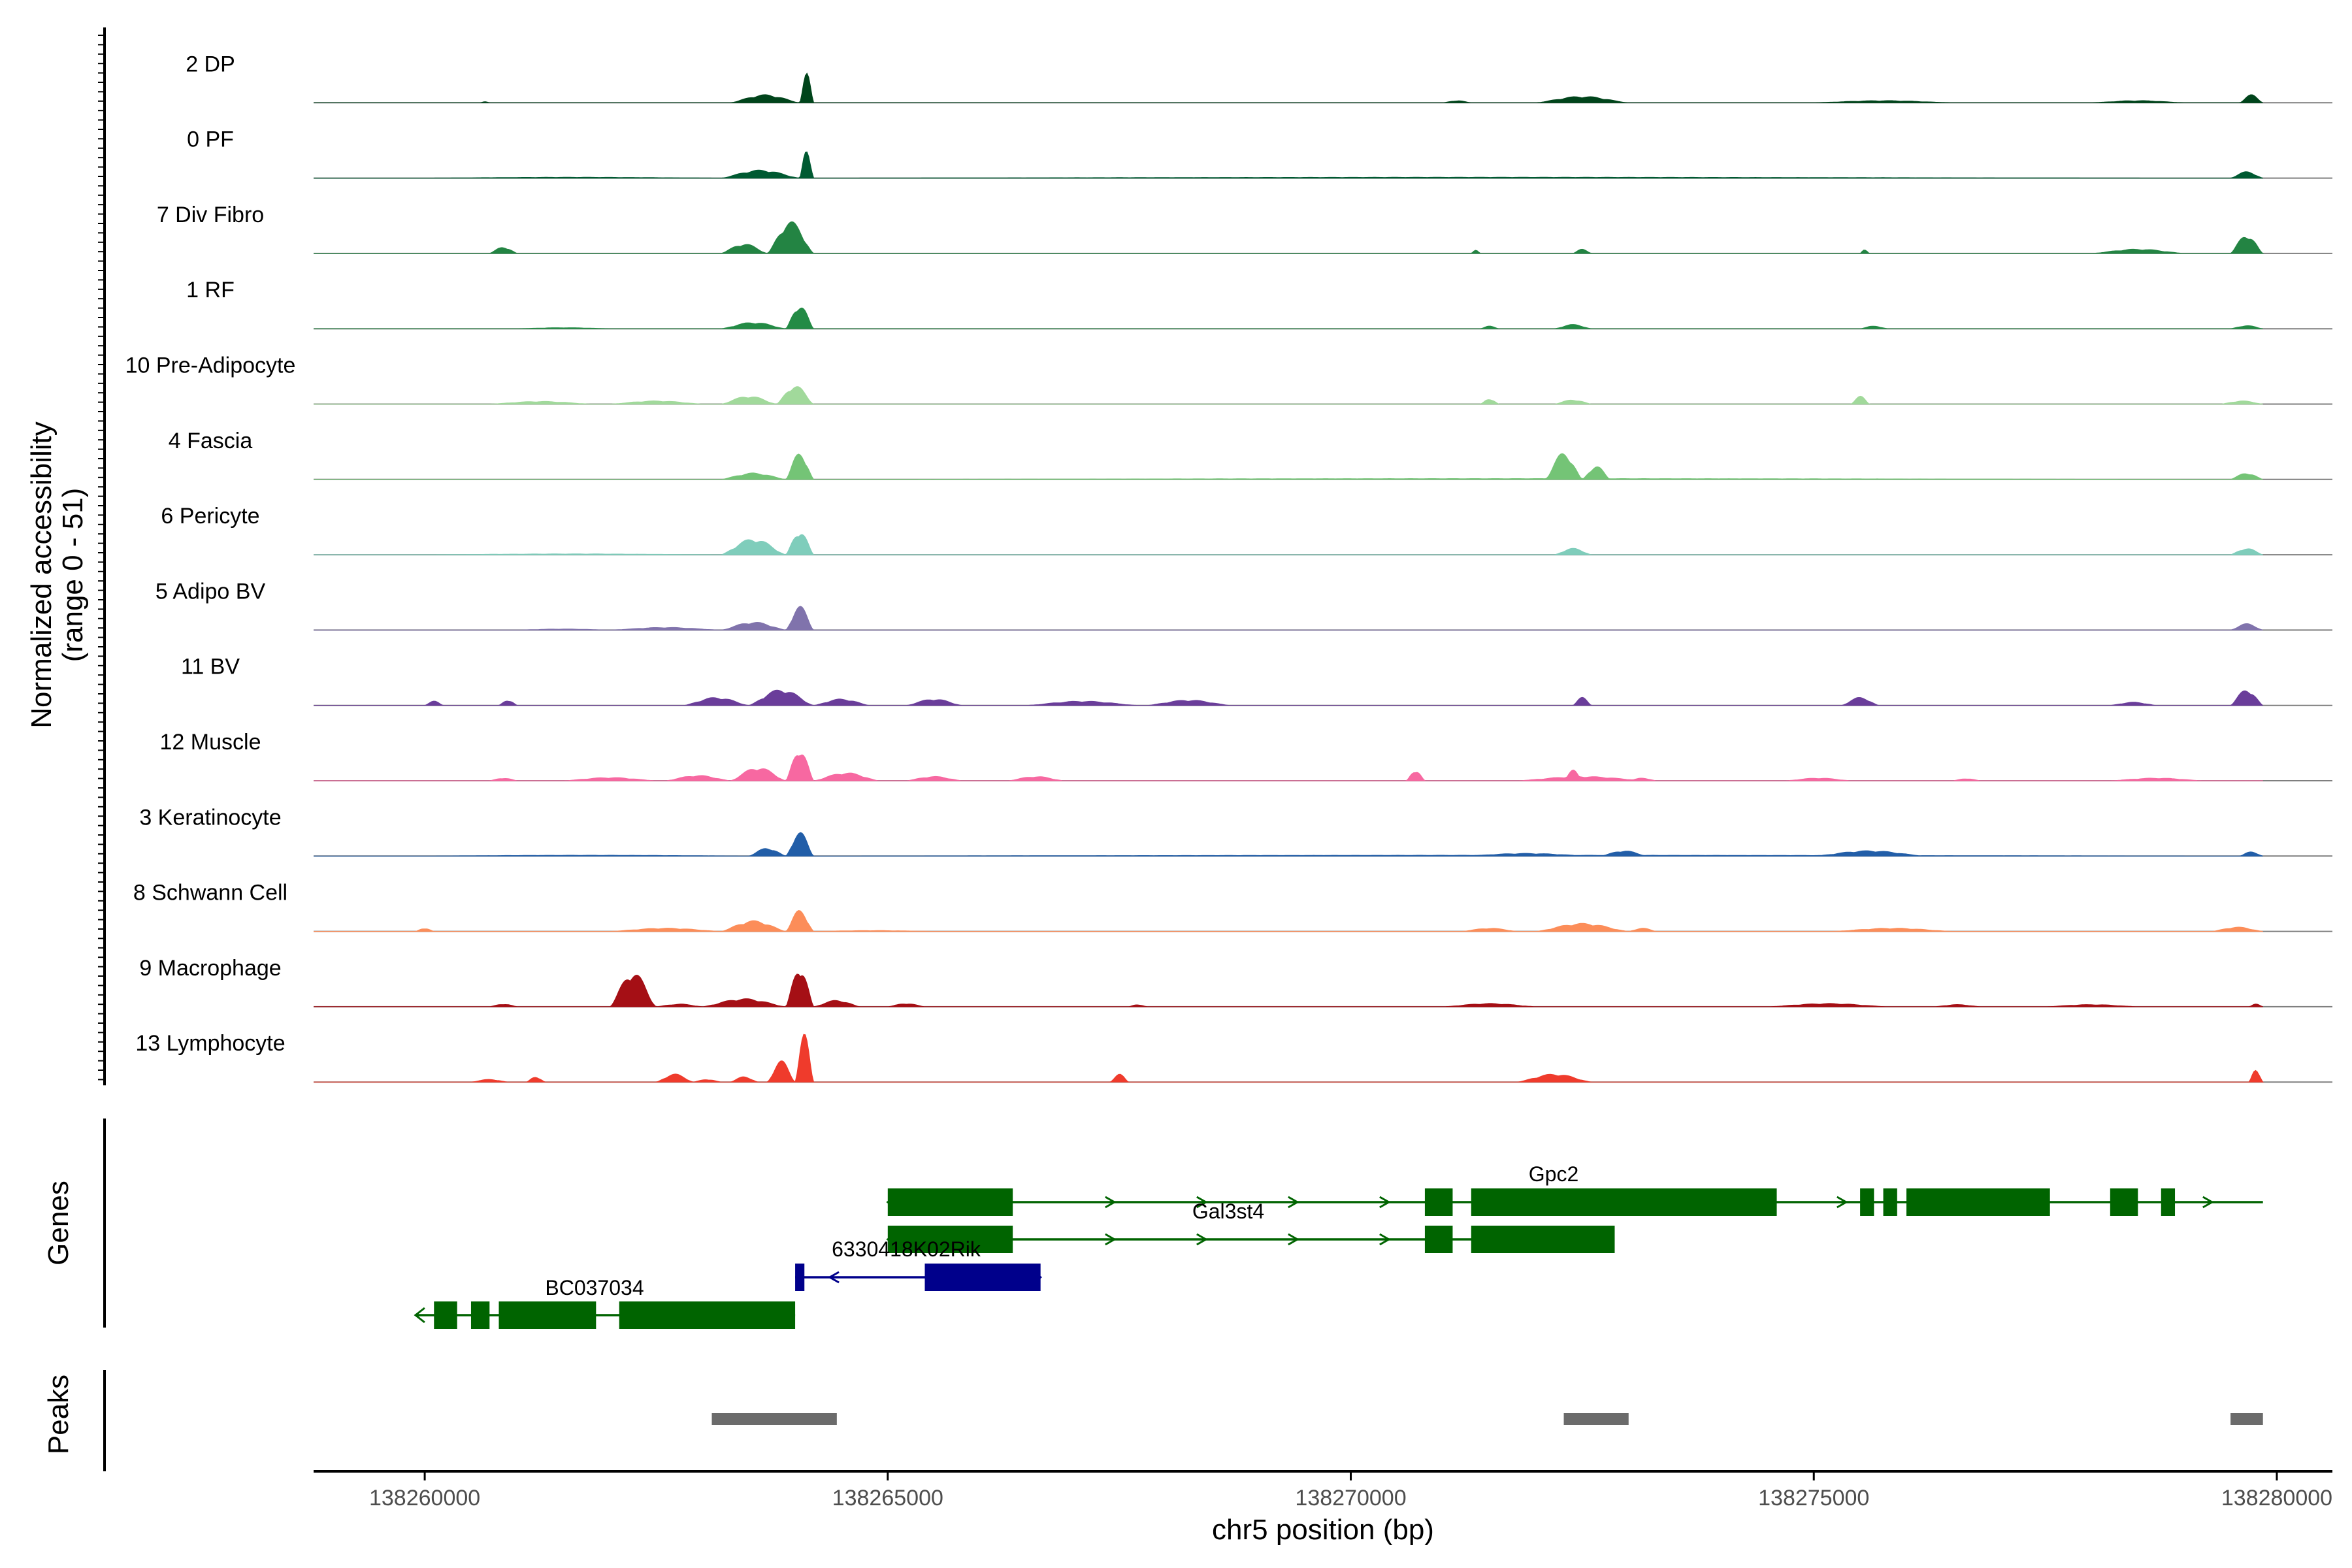 The height and width of the screenshot is (1568, 2352). What do you see at coordinates (210, 893) in the screenshot?
I see `track-label-8-schwann-cell: 8 Schwann Cell` at bounding box center [210, 893].